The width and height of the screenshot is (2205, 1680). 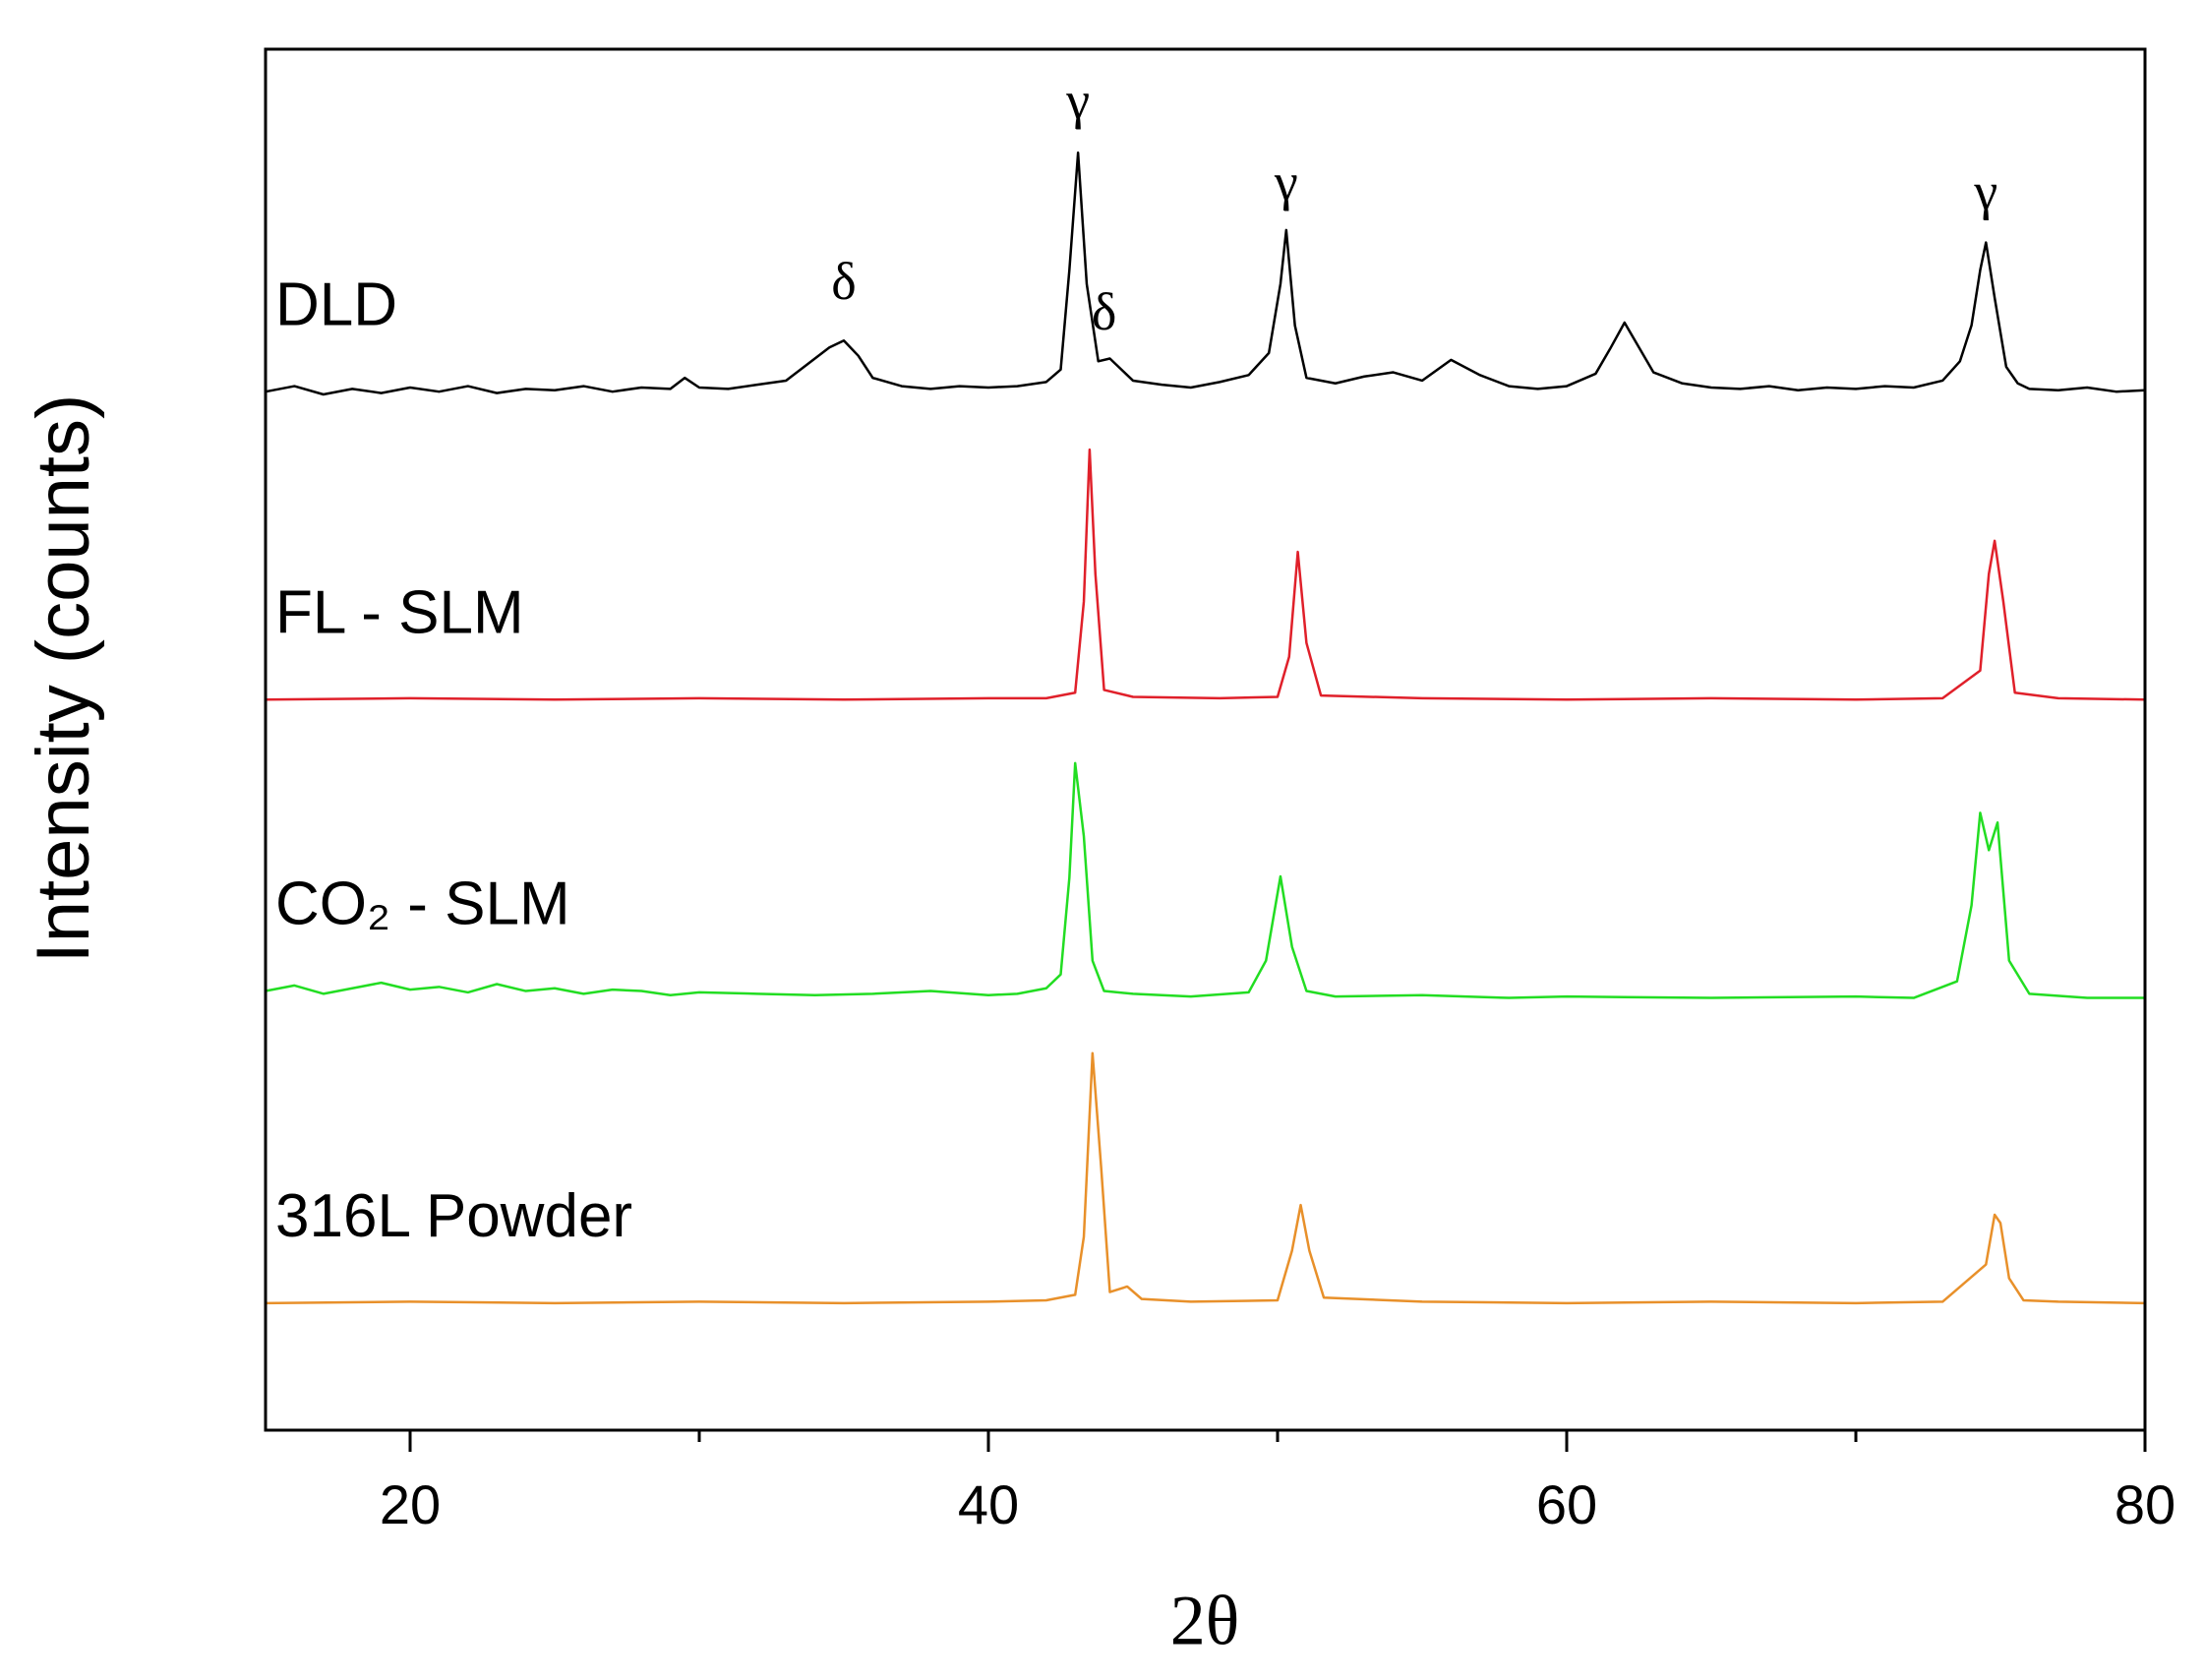 What do you see at coordinates (1566, 1504) in the screenshot?
I see `x-tick-label: 60` at bounding box center [1566, 1504].